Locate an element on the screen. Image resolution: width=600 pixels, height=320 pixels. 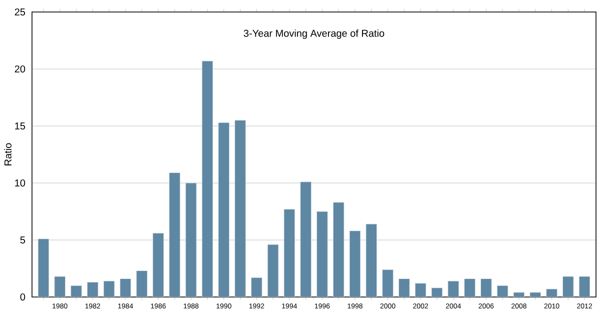
y-tick-label: 10 is located at coordinates (20, 183).